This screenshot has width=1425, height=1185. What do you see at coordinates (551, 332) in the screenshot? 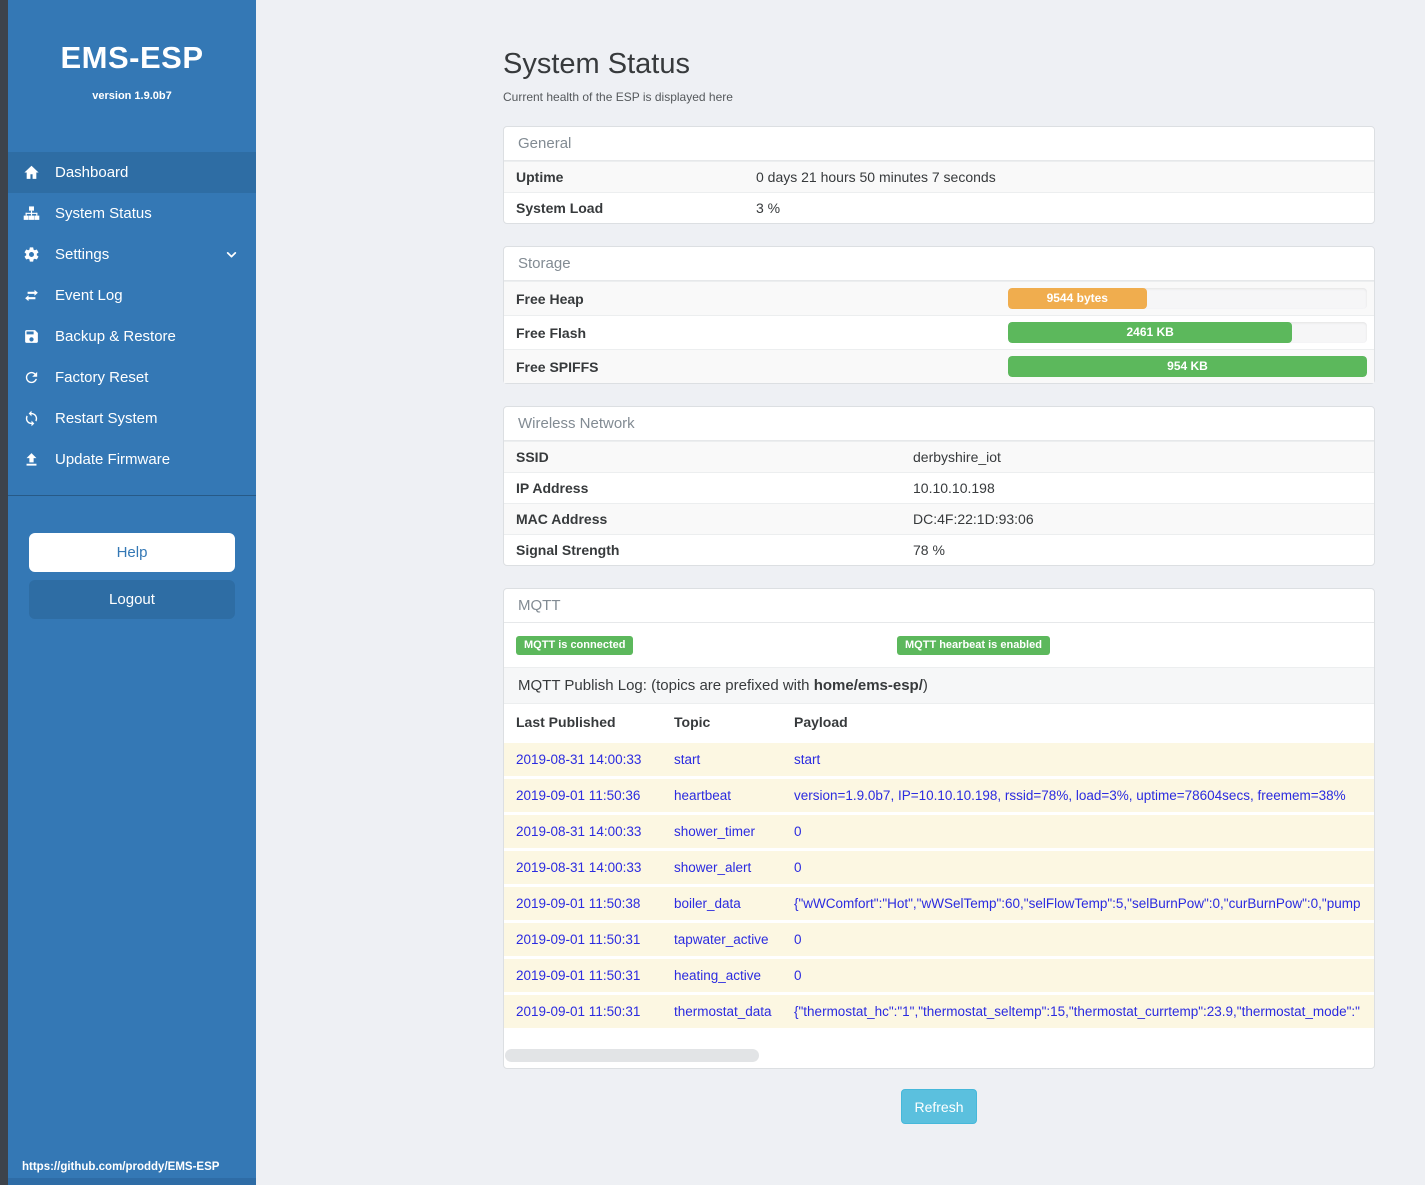
I see `row-label: Free Flash` at bounding box center [551, 332].